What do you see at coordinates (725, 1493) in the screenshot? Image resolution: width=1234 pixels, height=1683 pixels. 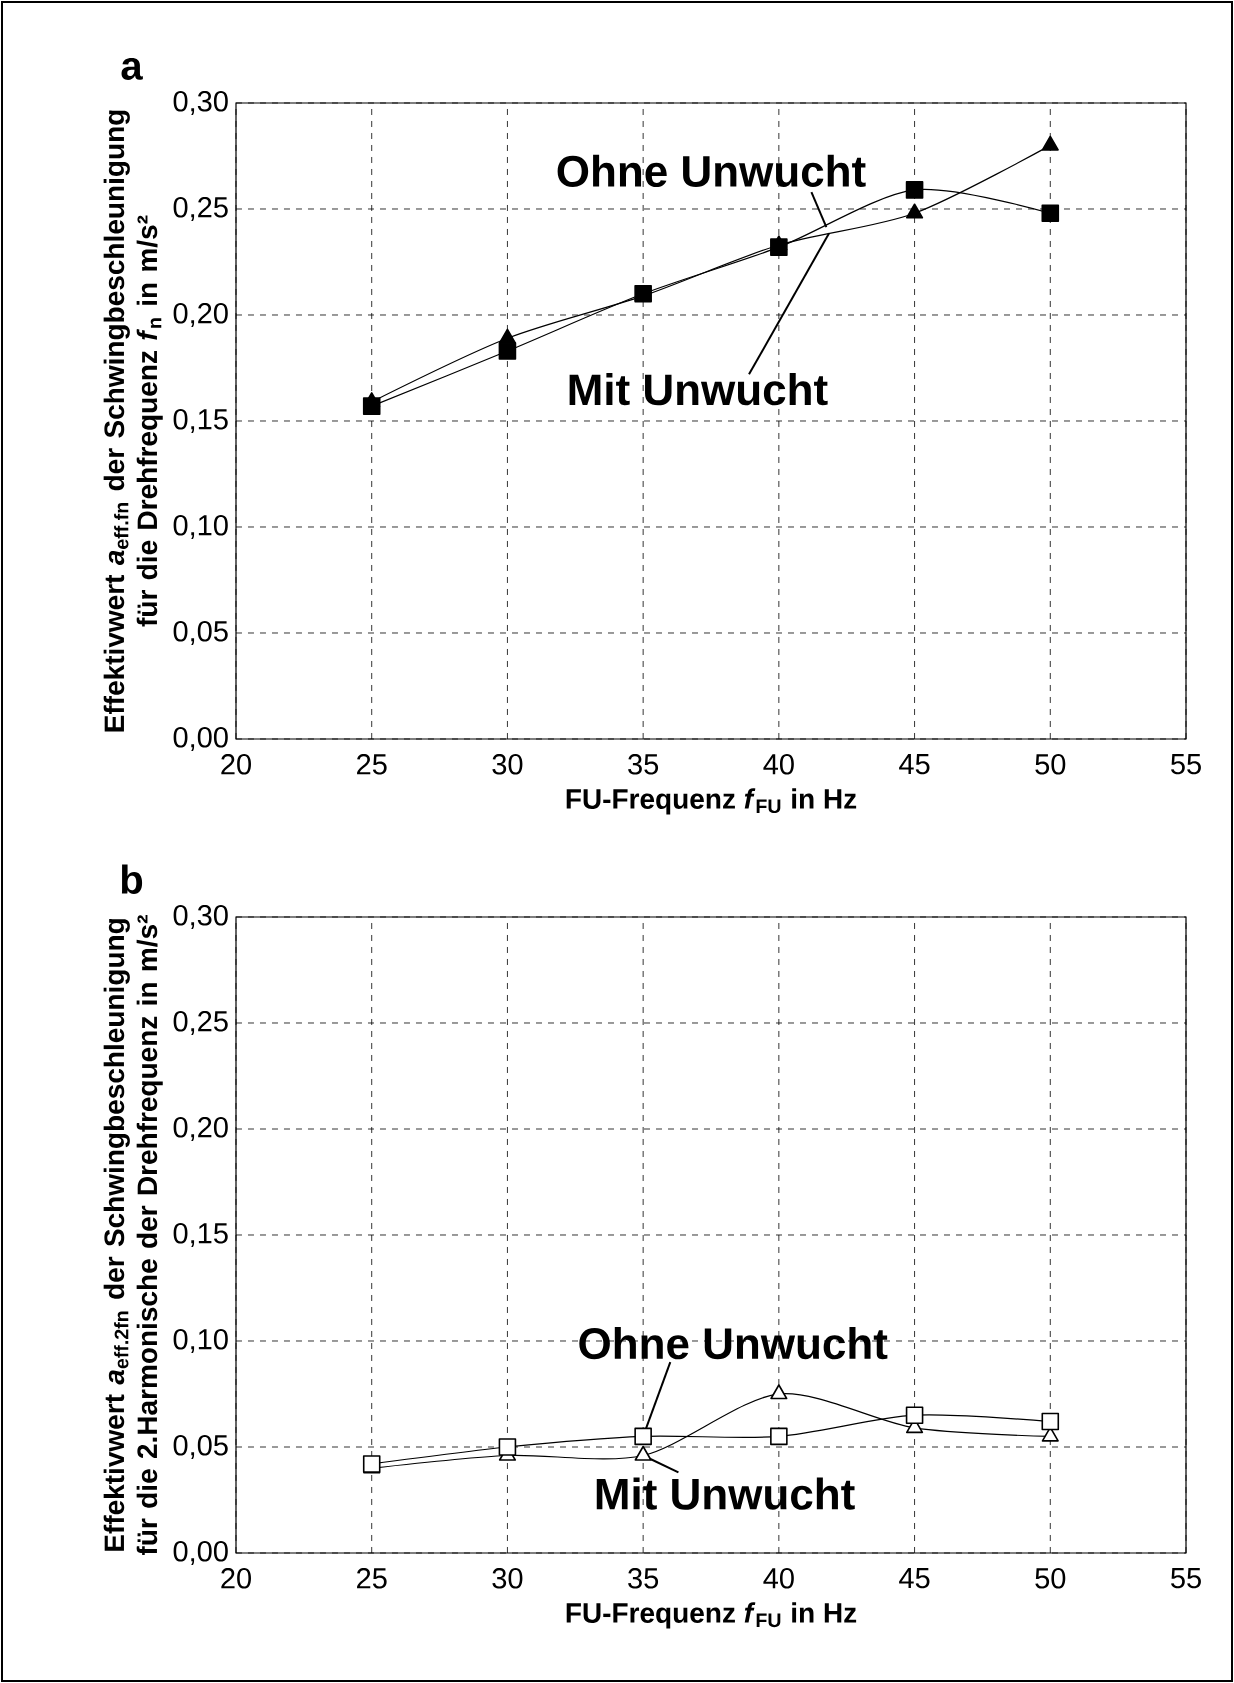 I see `legend-label: Mit Unwucht` at bounding box center [725, 1493].